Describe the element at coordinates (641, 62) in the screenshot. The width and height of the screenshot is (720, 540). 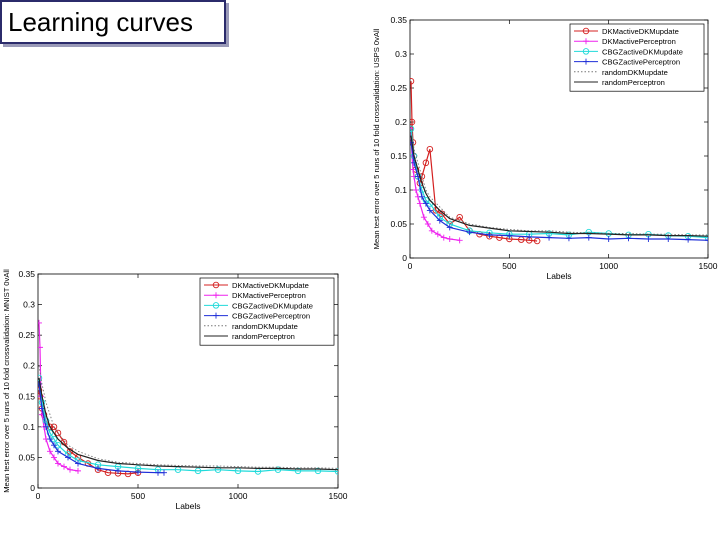
I see `usps-legend-label-cbgzactiveperceptron: CBGZactivePerceptron` at that location.